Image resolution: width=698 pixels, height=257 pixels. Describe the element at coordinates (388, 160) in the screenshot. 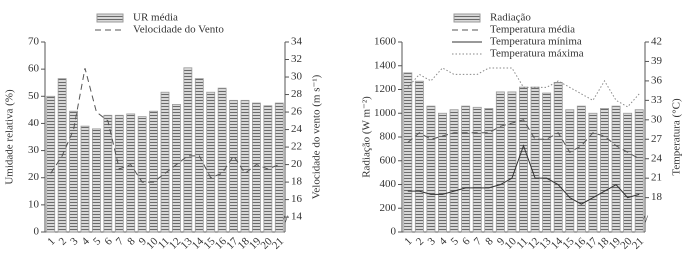

I see `y-tick-label: 600` at that location.